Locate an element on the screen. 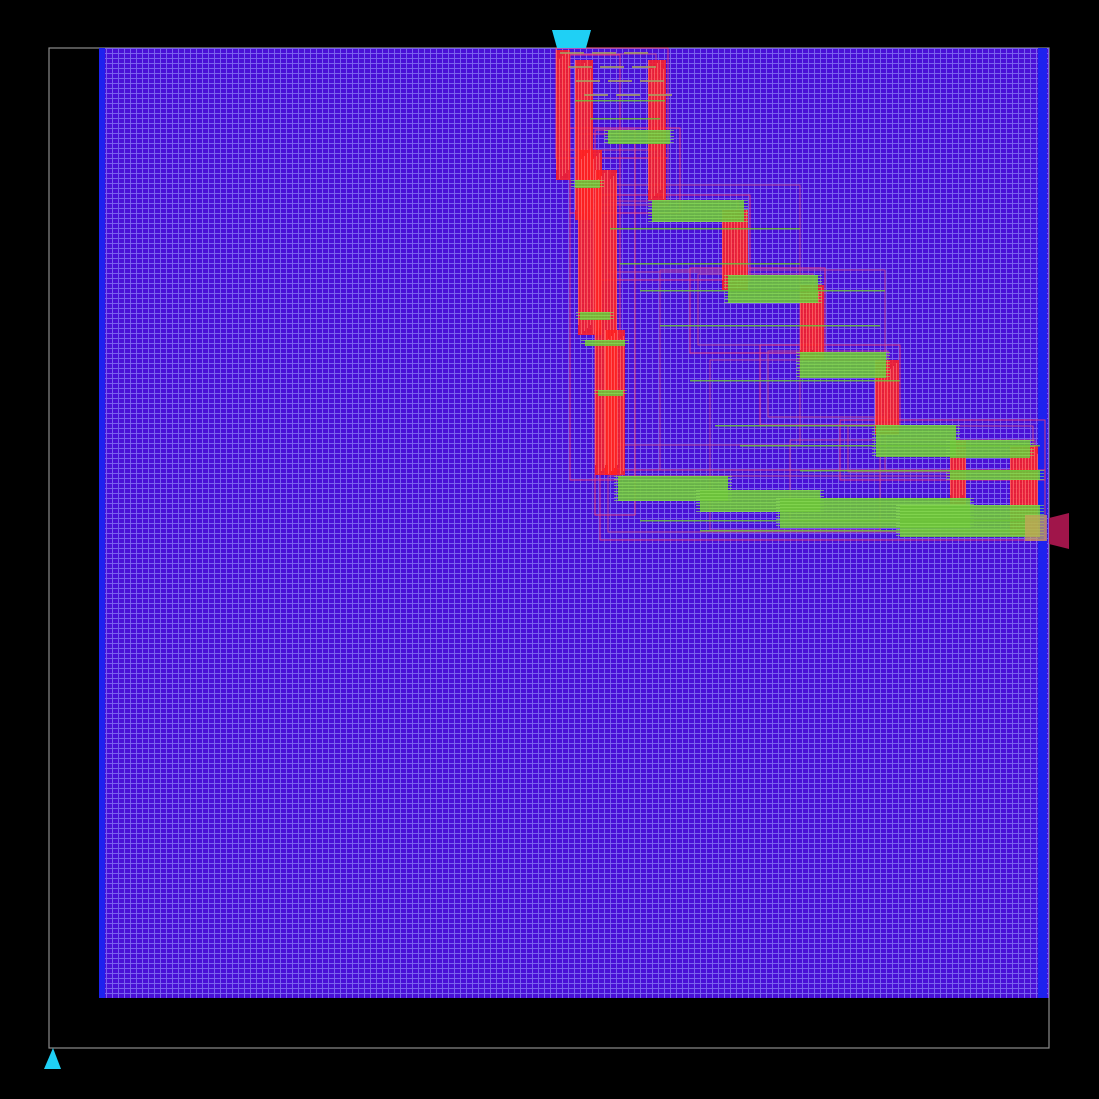 Image resolution: width=1099 pixels, height=1099 pixels. left-power-rail is located at coordinates (102, 523).